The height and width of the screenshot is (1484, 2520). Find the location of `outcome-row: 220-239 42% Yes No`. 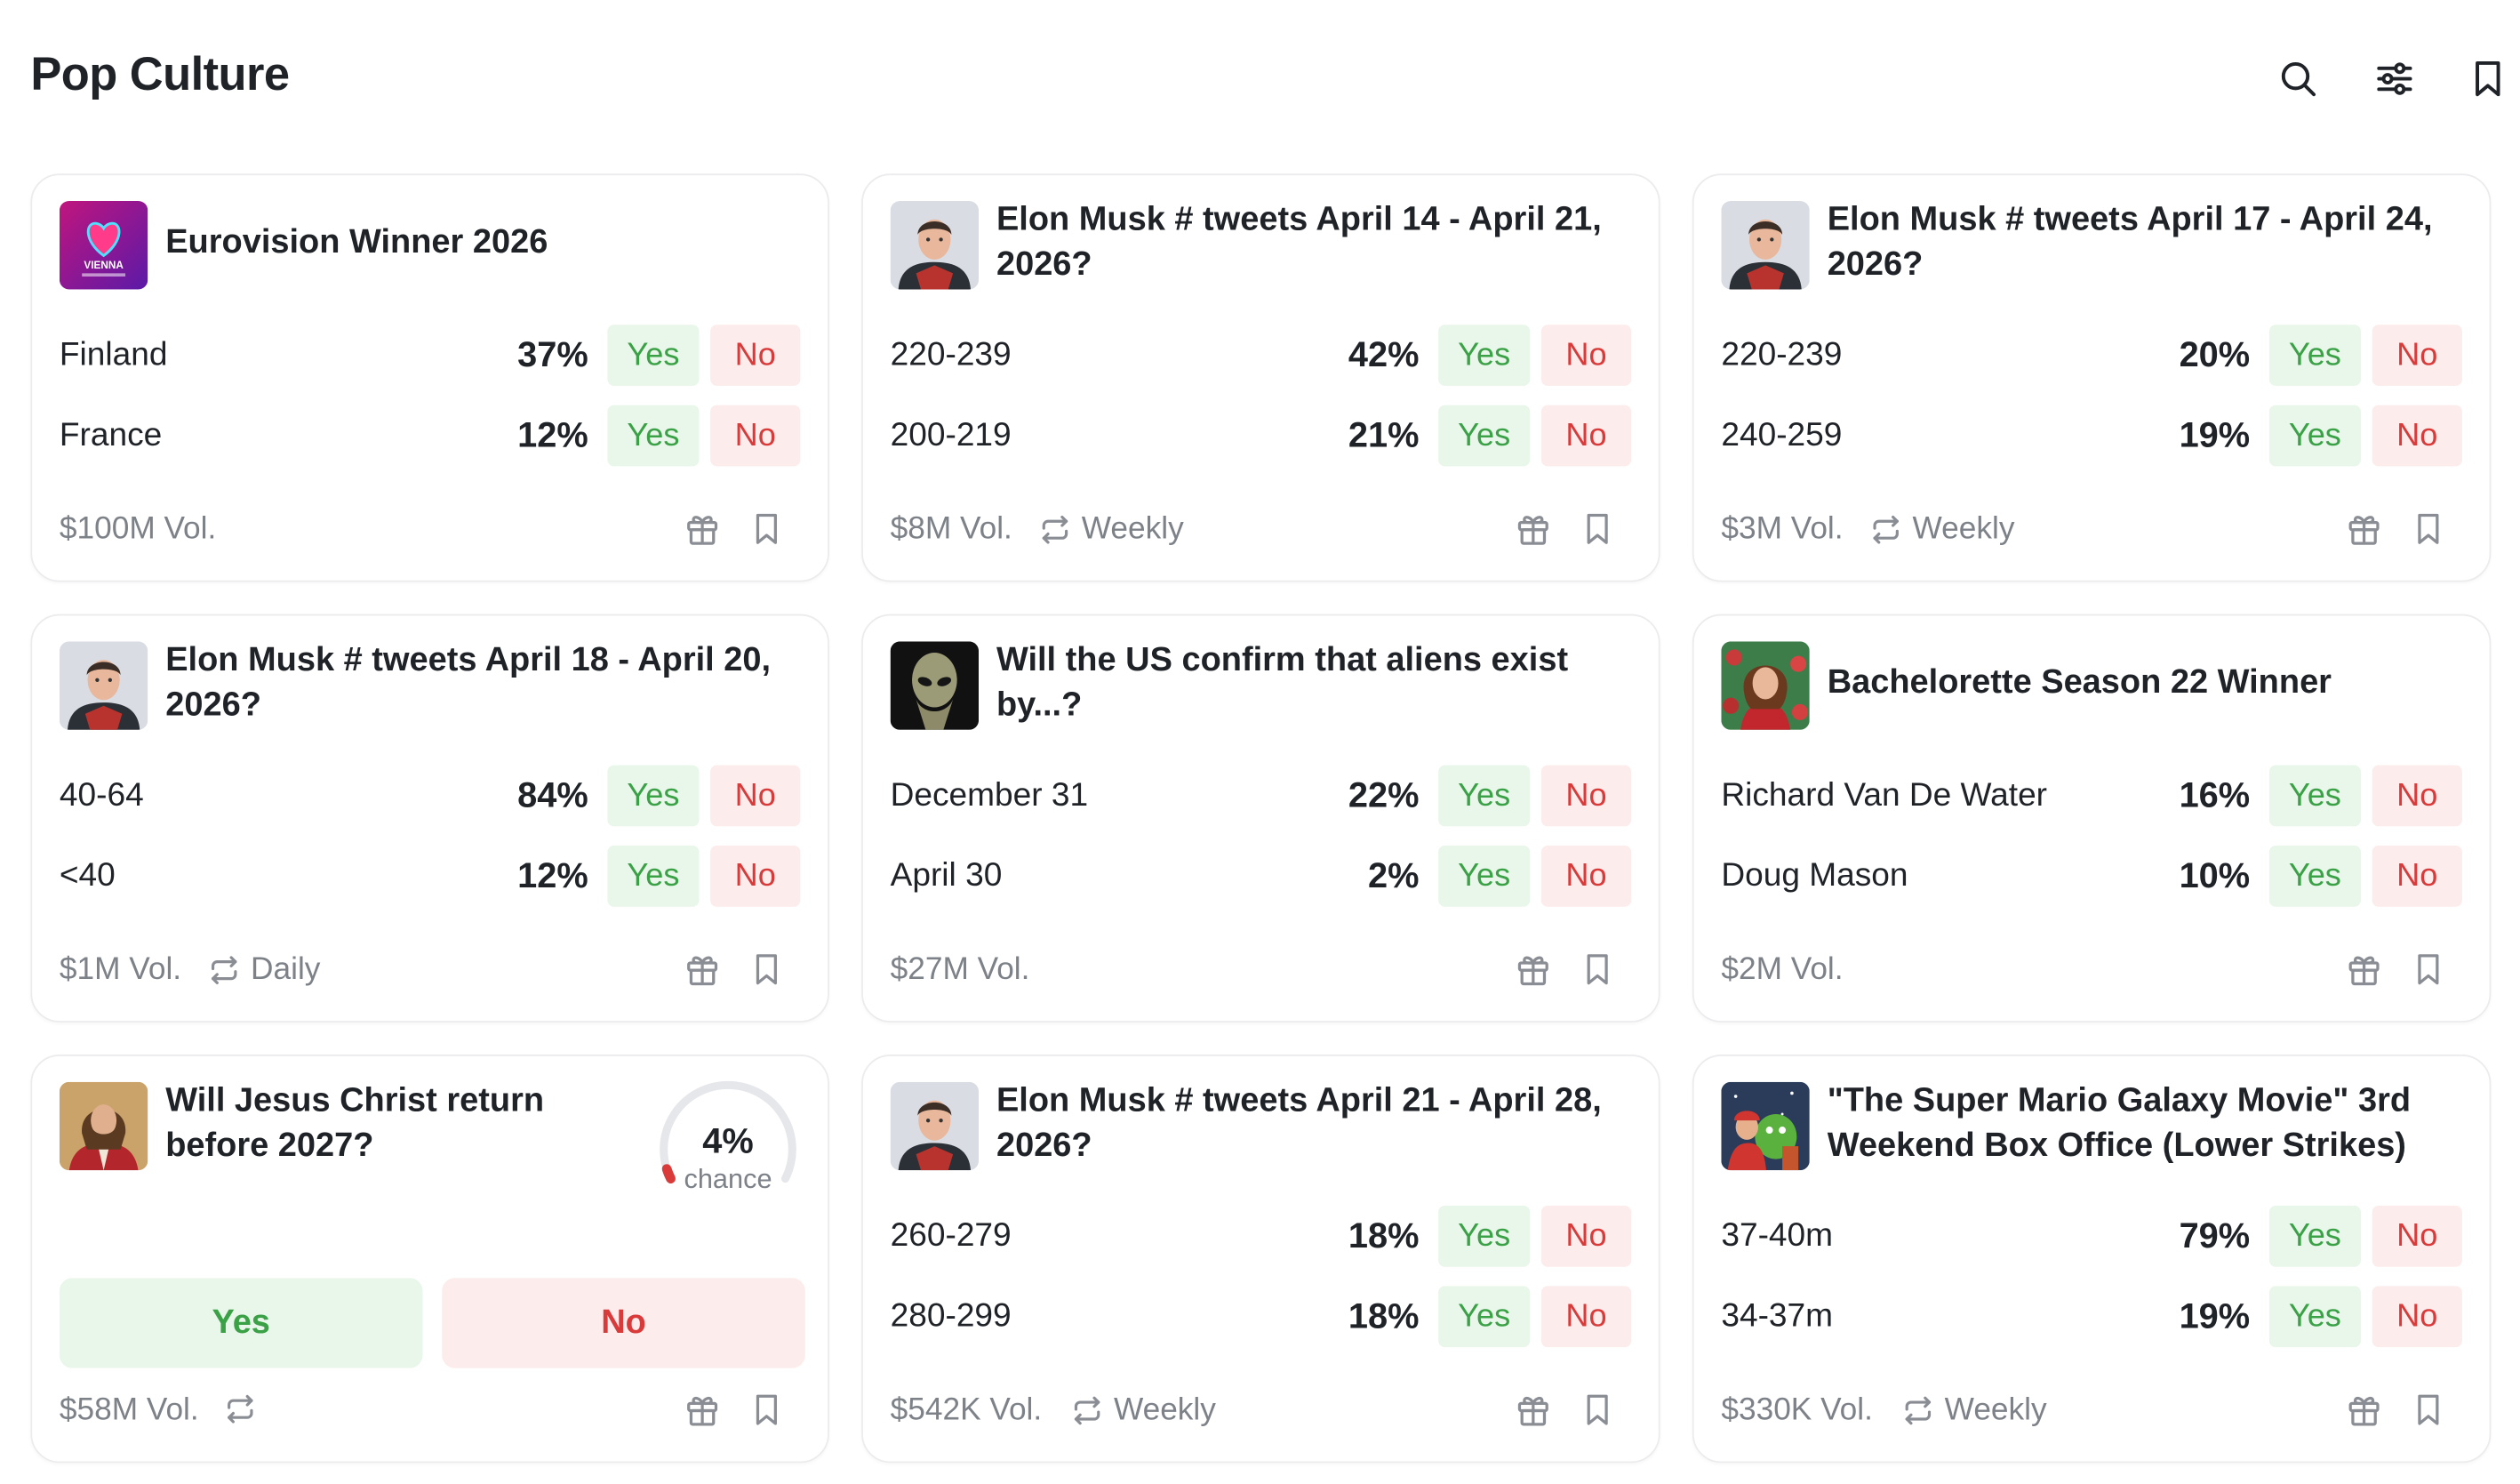

outcome-row: 220-239 42% Yes No is located at coordinates (1261, 355).